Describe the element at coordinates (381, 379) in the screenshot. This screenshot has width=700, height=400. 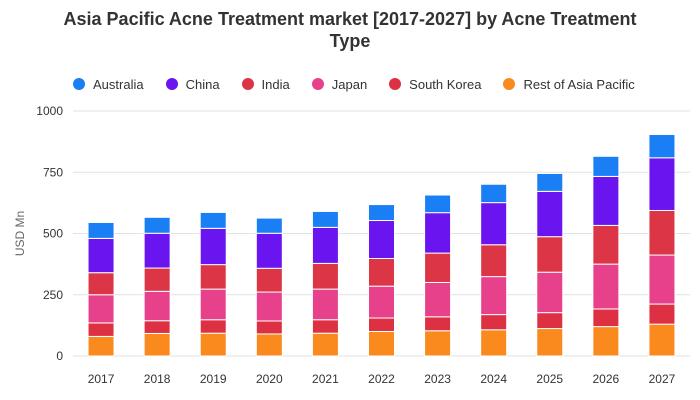
I see `x-tick-label-2022: 2022` at that location.